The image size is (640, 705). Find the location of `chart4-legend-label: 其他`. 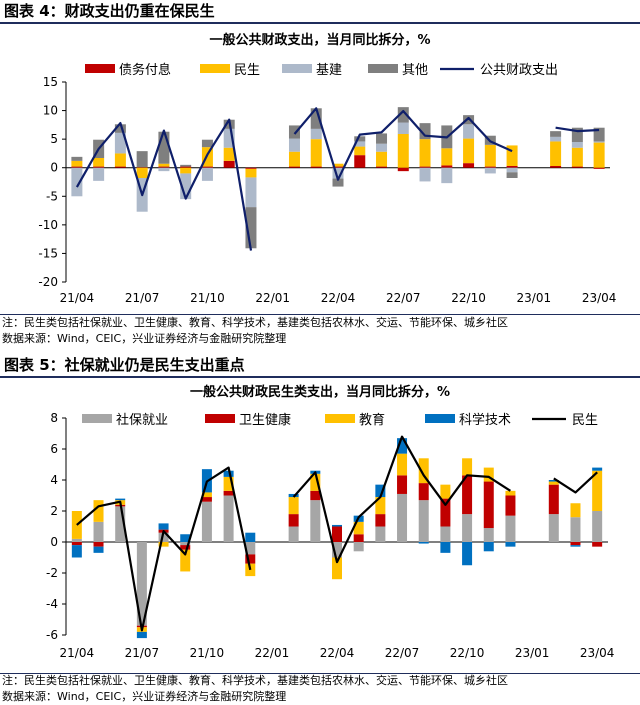

chart4-legend-label: 其他 is located at coordinates (415, 70).